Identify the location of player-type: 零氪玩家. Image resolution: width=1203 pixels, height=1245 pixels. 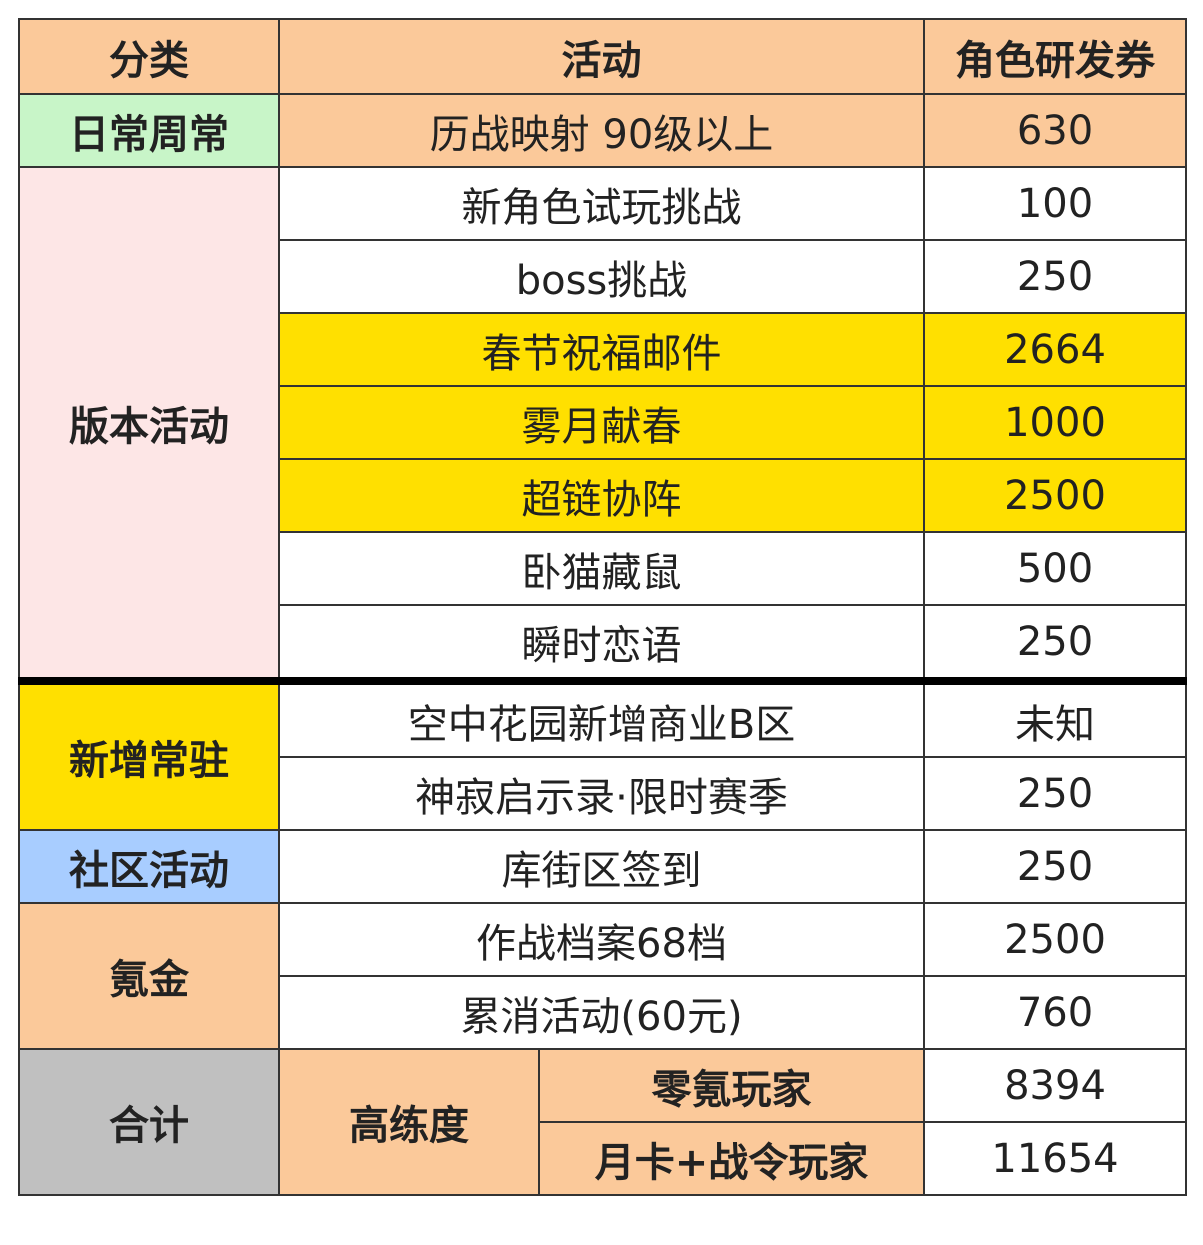
(731, 1085).